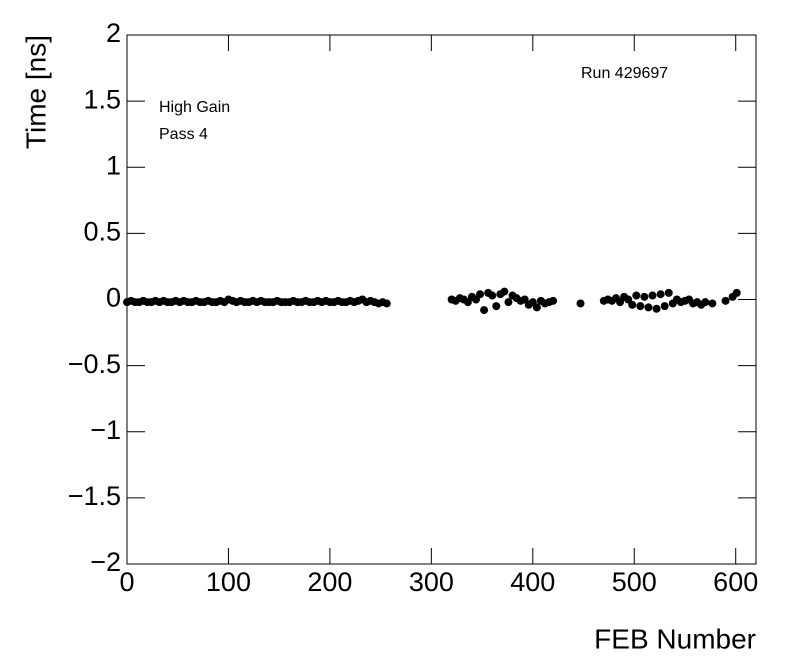 The width and height of the screenshot is (796, 672). What do you see at coordinates (194, 107) in the screenshot?
I see `annotation: High Gain` at bounding box center [194, 107].